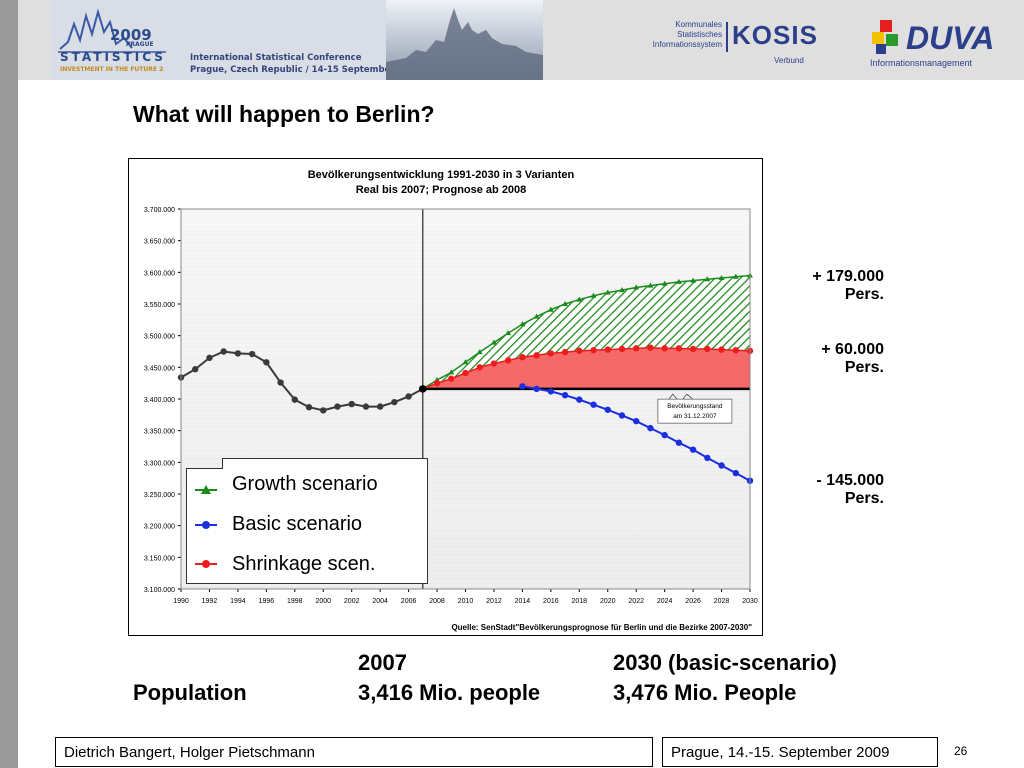 This screenshot has height=768, width=1024. I want to click on legend-item-basic: Basic scenario, so click(325, 525).